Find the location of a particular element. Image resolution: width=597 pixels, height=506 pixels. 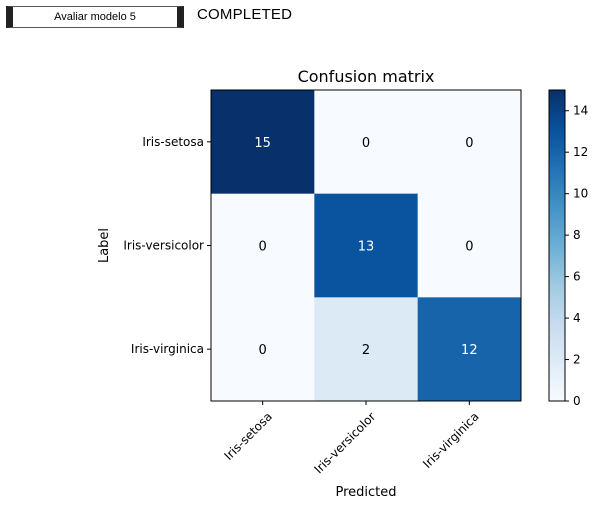

y-tick-label: Iris-virginica is located at coordinates (167, 349).